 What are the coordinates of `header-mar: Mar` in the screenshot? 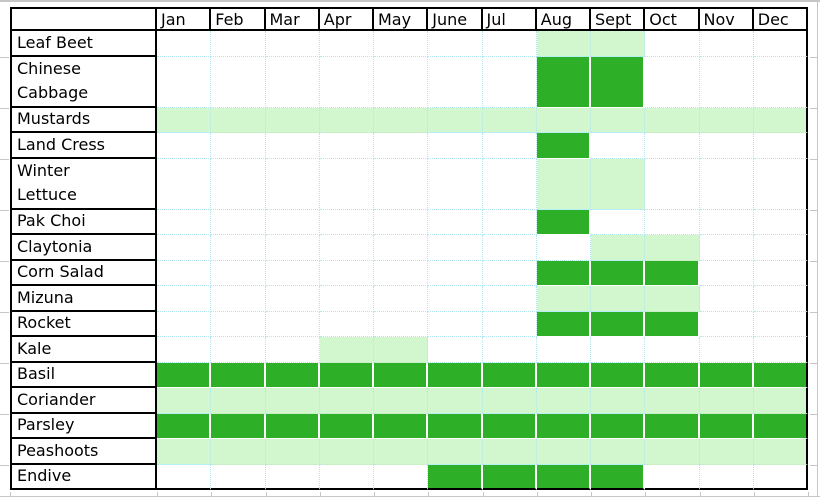 It's located at (292, 19).